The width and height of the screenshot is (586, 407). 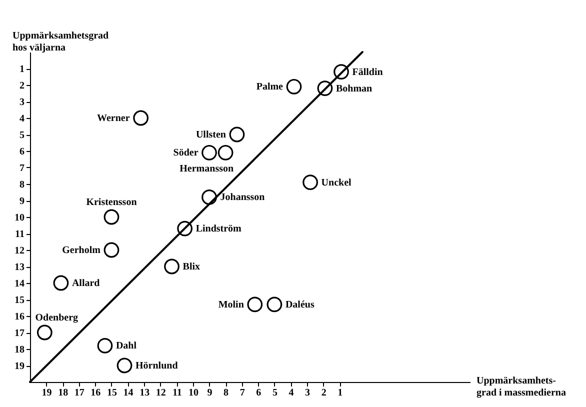 What do you see at coordinates (126, 346) in the screenshot?
I see `series-label: Dahl` at bounding box center [126, 346].